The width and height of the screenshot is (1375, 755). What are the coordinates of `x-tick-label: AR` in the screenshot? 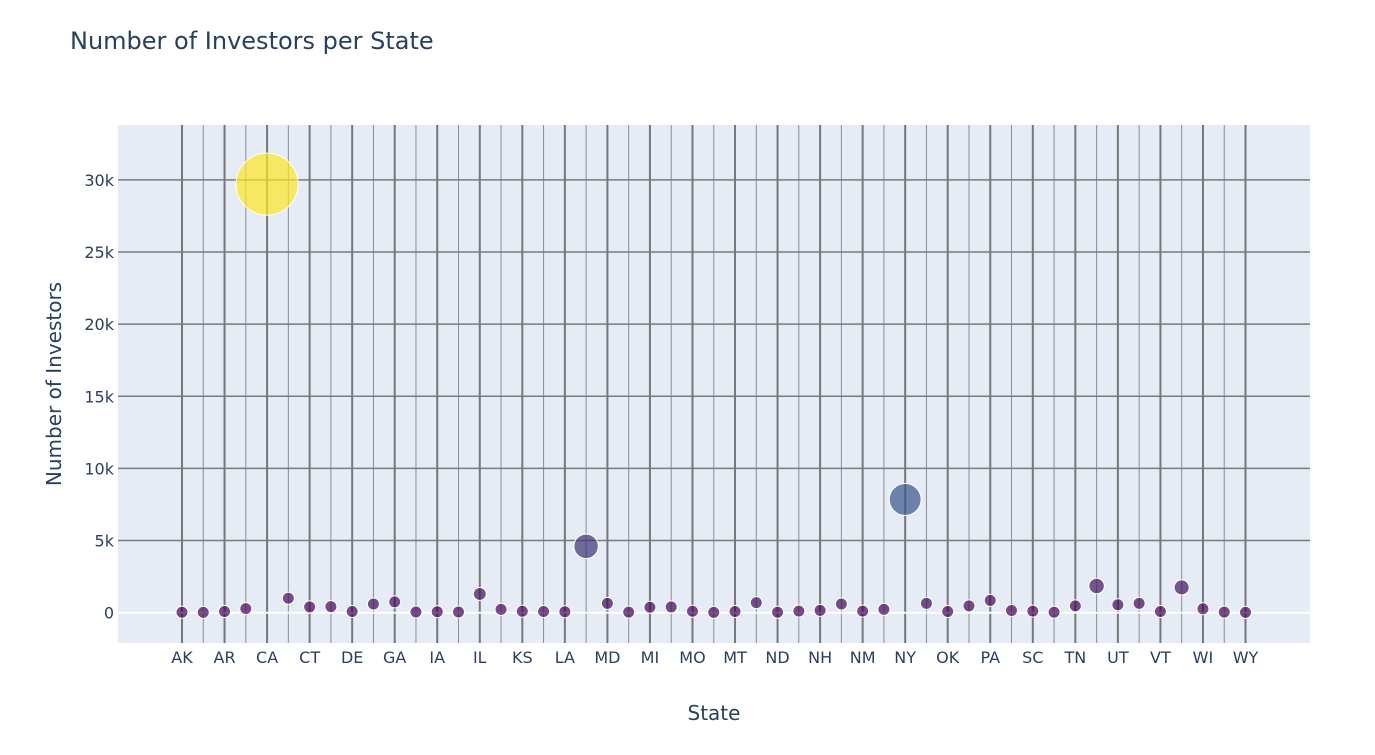 It's located at (225, 657).